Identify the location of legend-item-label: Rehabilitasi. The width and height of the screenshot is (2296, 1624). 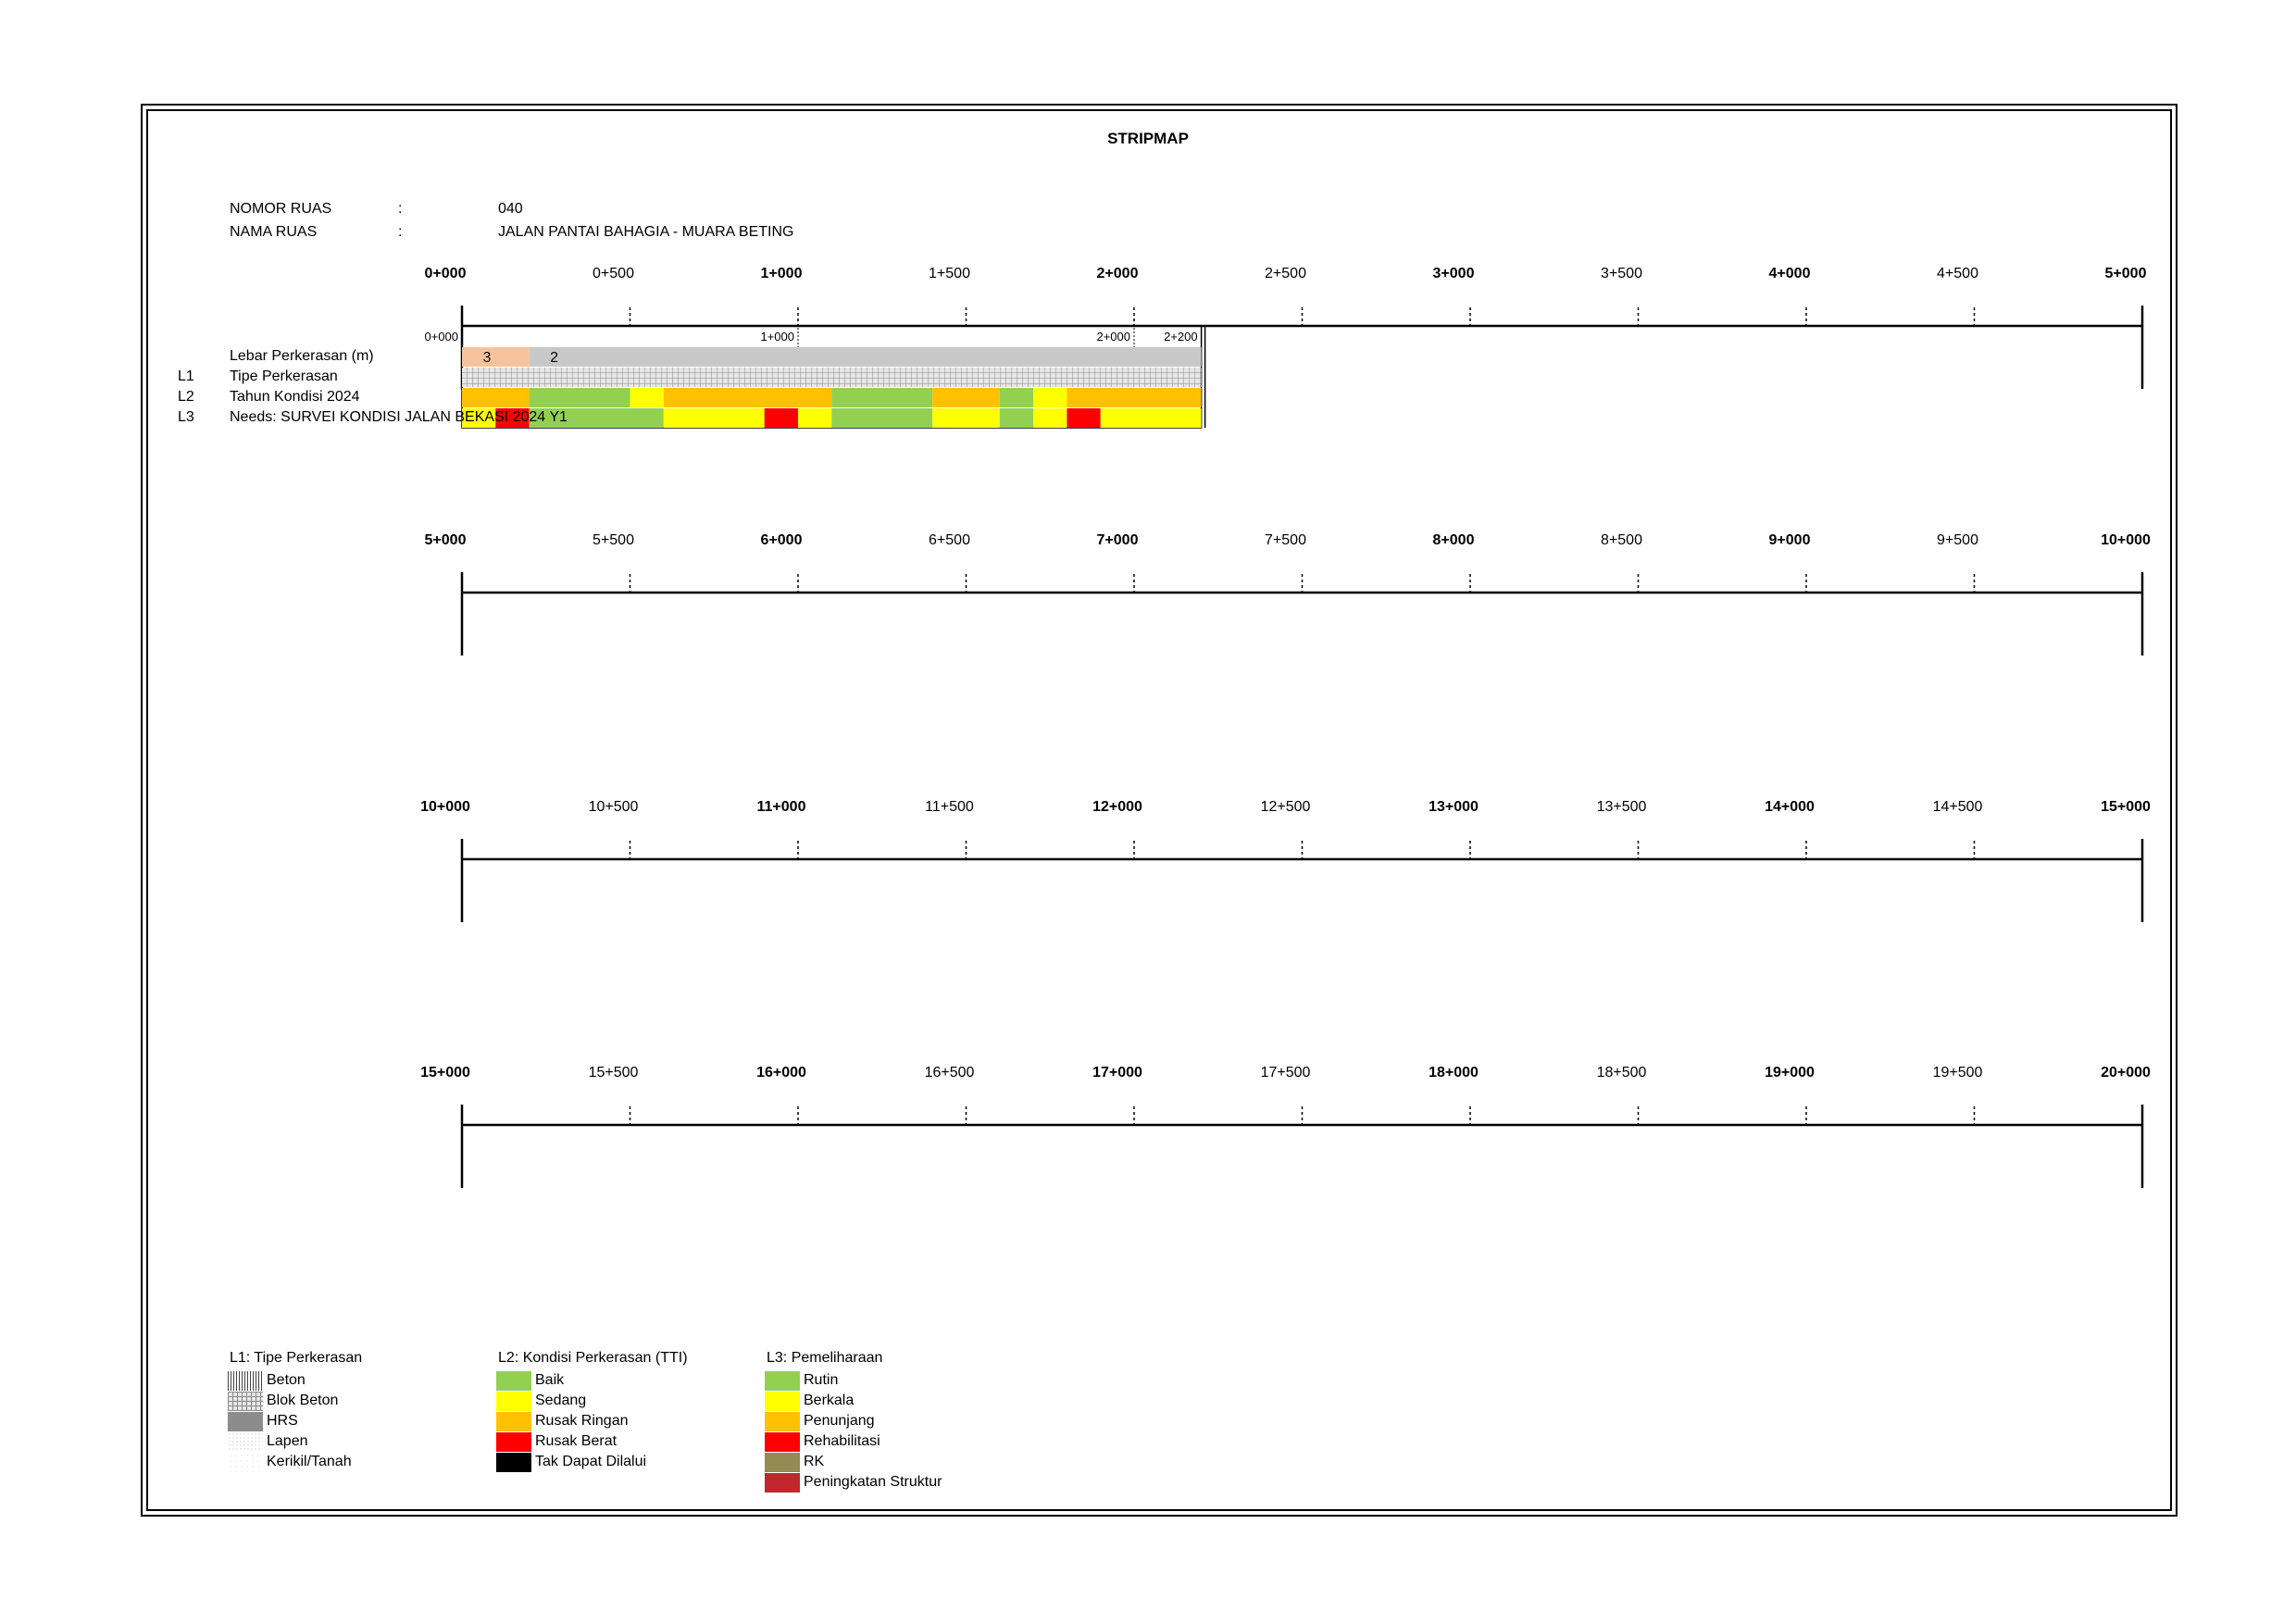
(842, 1441).